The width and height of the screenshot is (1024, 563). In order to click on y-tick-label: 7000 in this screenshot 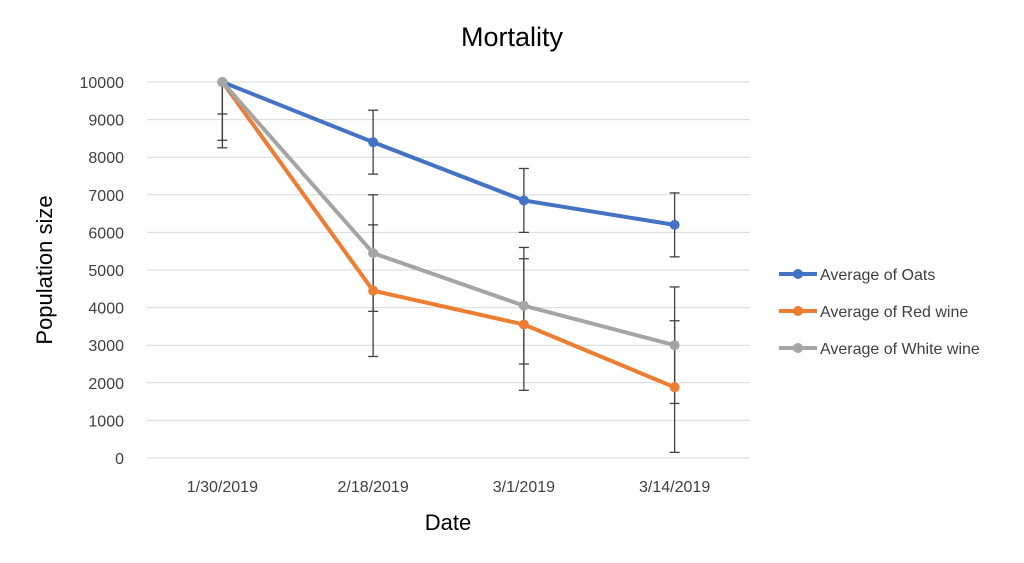, I will do `click(106, 196)`.